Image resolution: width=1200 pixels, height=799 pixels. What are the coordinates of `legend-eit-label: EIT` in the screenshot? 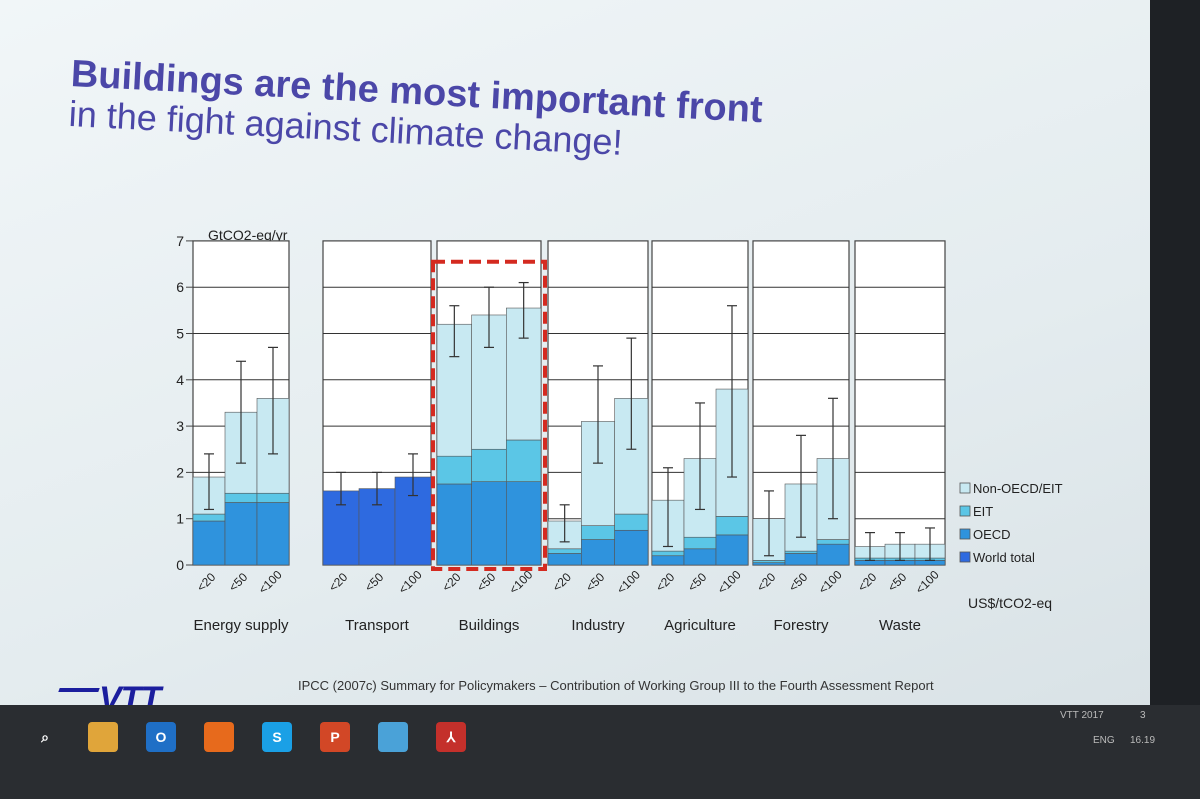 It's located at (983, 511).